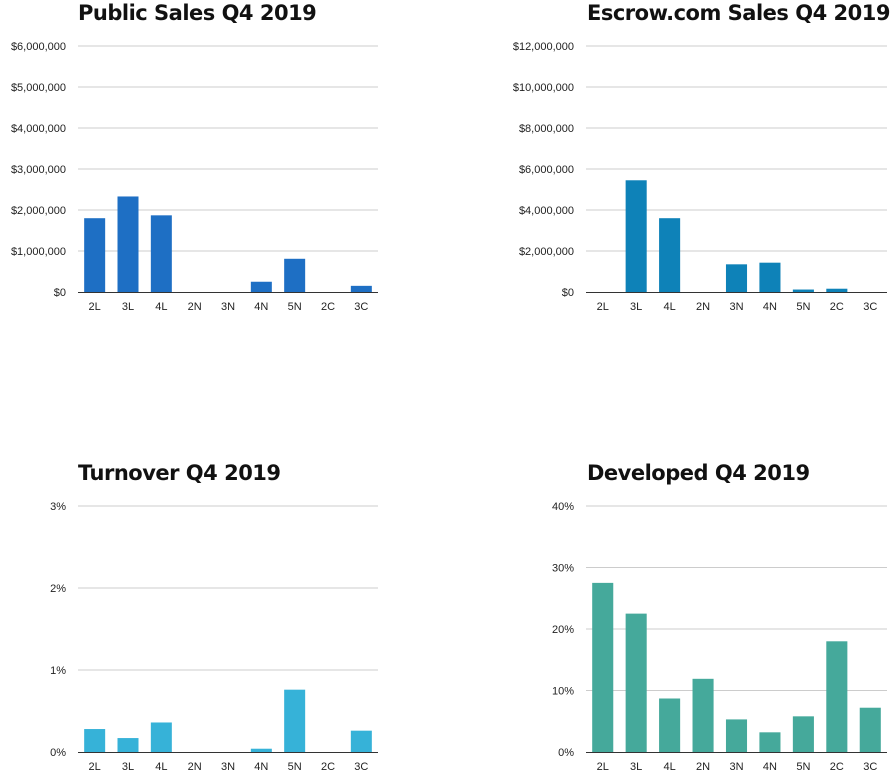 The width and height of the screenshot is (891, 774). What do you see at coordinates (738, 13) in the screenshot?
I see `chart-title: Escrow.com Sales Q4 2019` at bounding box center [738, 13].